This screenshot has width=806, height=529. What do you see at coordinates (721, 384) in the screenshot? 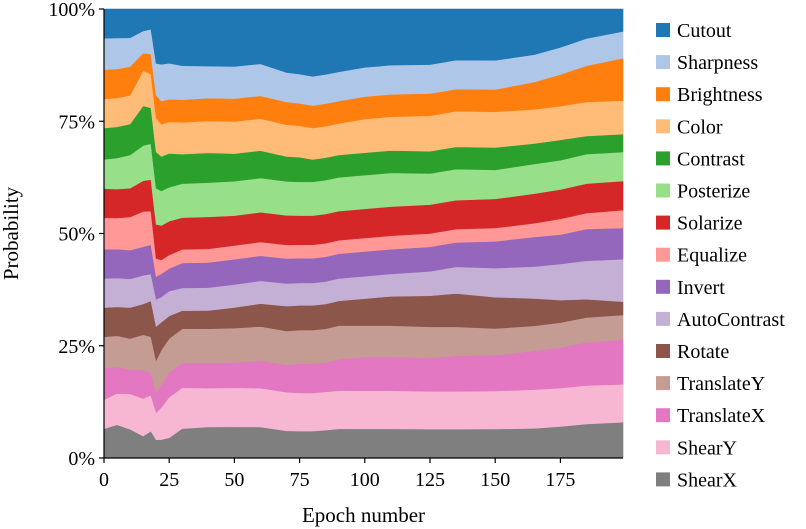
I see `legend-label-translatey: TranslateY` at bounding box center [721, 384].